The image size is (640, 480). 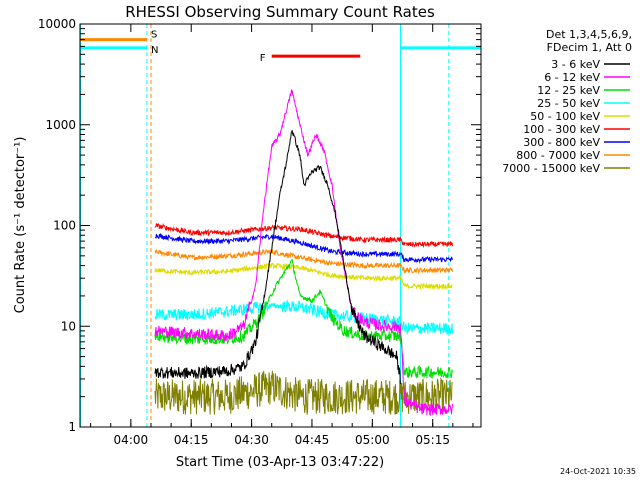 What do you see at coordinates (68, 326) in the screenshot?
I see `y-tick-label-1: 10` at bounding box center [68, 326].